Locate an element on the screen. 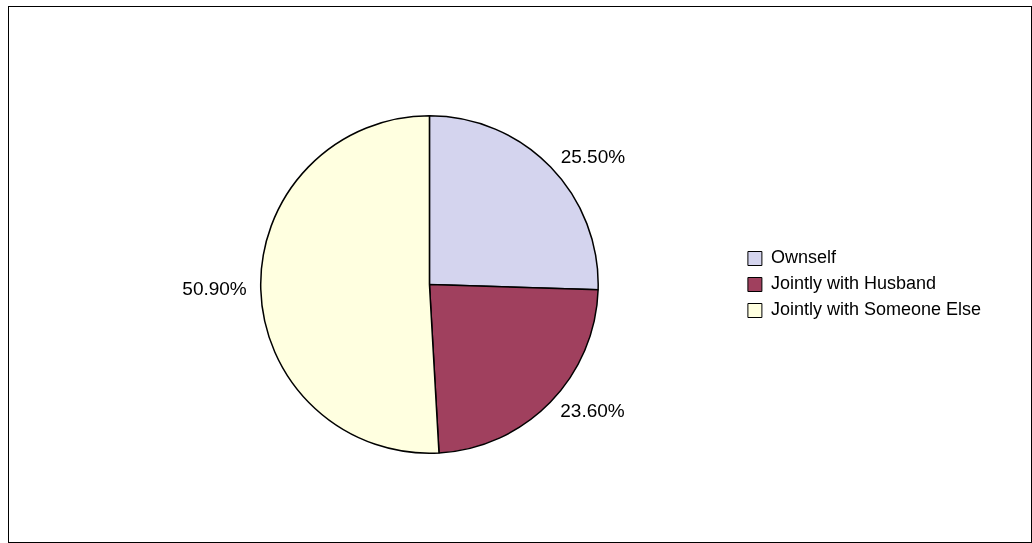  legend-label: Jointly with Husband is located at coordinates (853, 283).